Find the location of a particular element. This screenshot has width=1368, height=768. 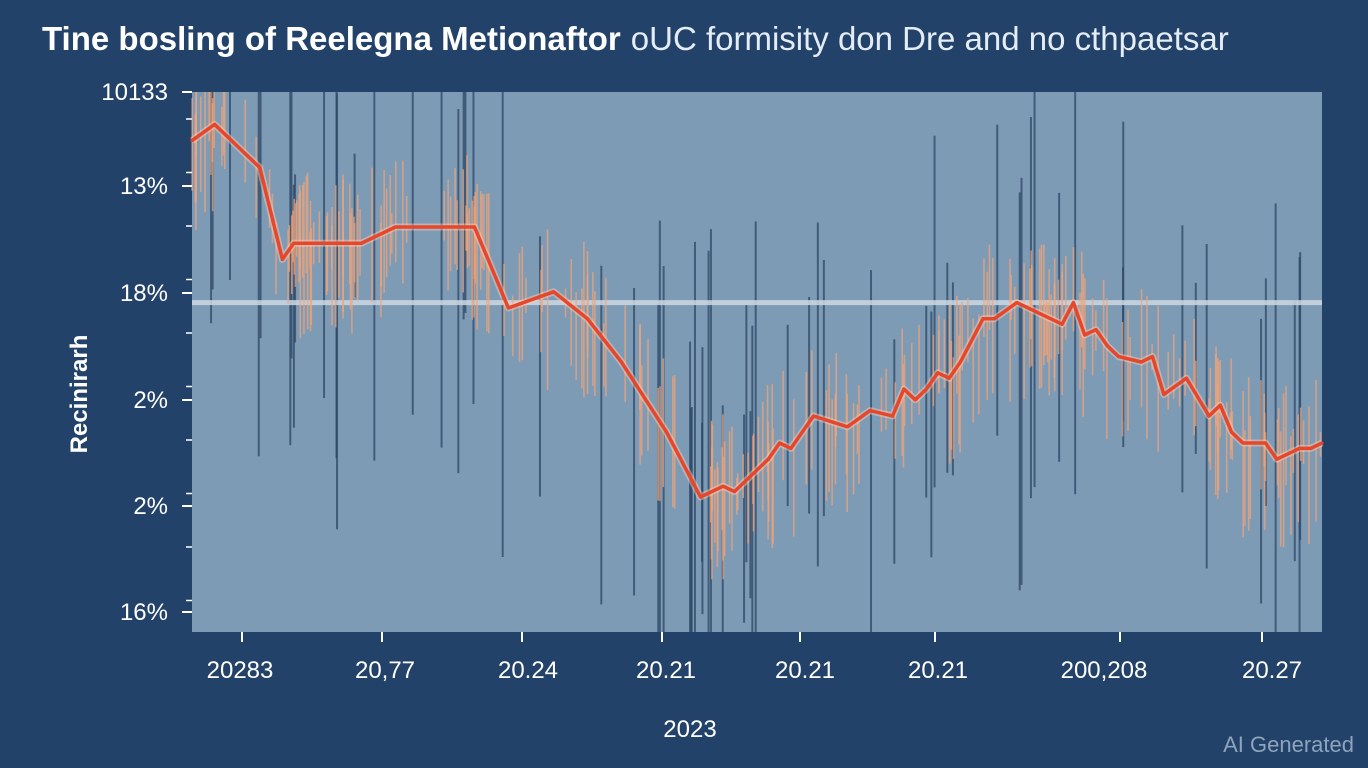

y-tick-label: 18% is located at coordinates (144, 293).